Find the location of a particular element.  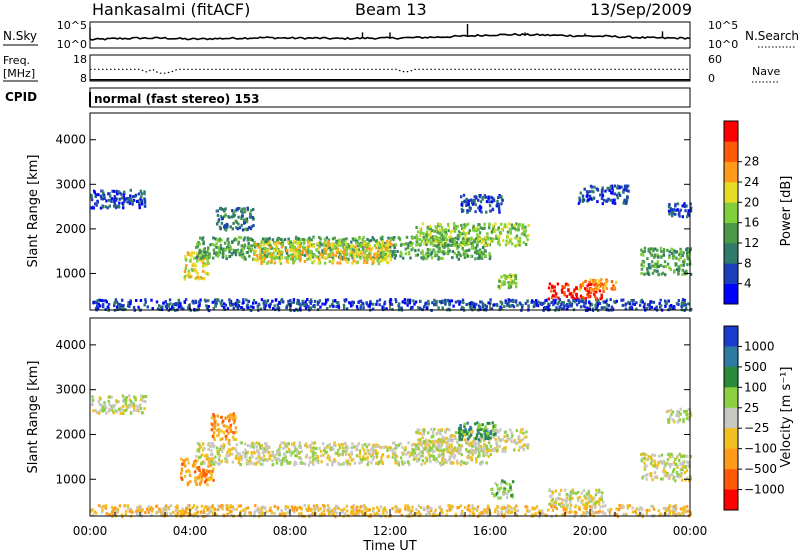

noise-left-tick-top: 10^5 is located at coordinates (72, 25).